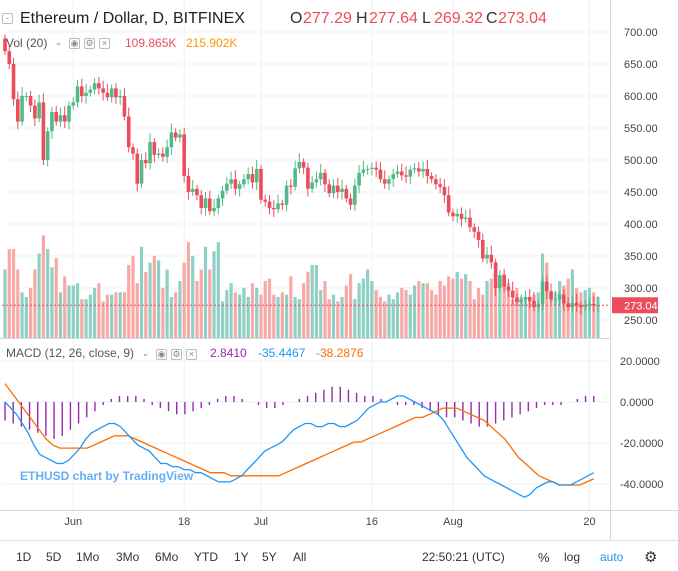 The image size is (678, 571). Describe the element at coordinates (282, 353) in the screenshot. I see `macd-value: -35.4467` at that location.